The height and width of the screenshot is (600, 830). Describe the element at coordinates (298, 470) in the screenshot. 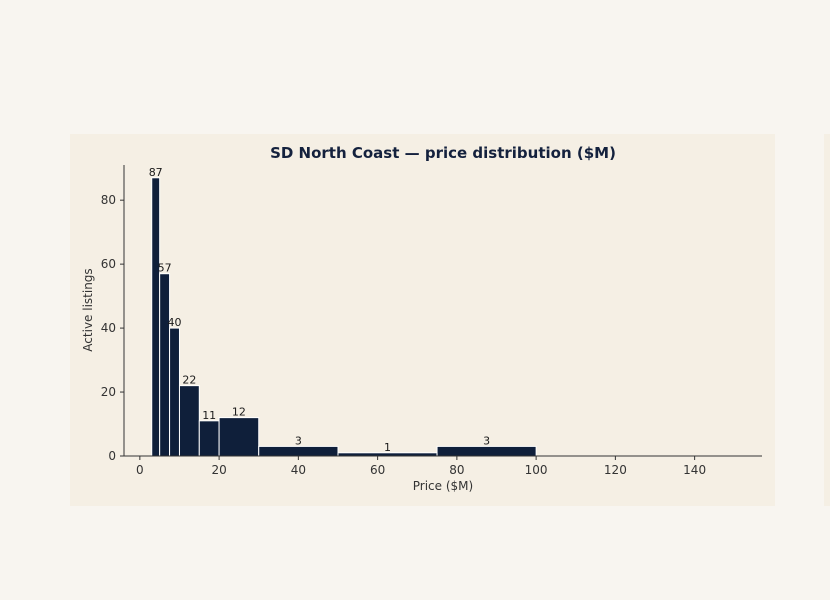

I see `x-tick-label: 40` at that location.